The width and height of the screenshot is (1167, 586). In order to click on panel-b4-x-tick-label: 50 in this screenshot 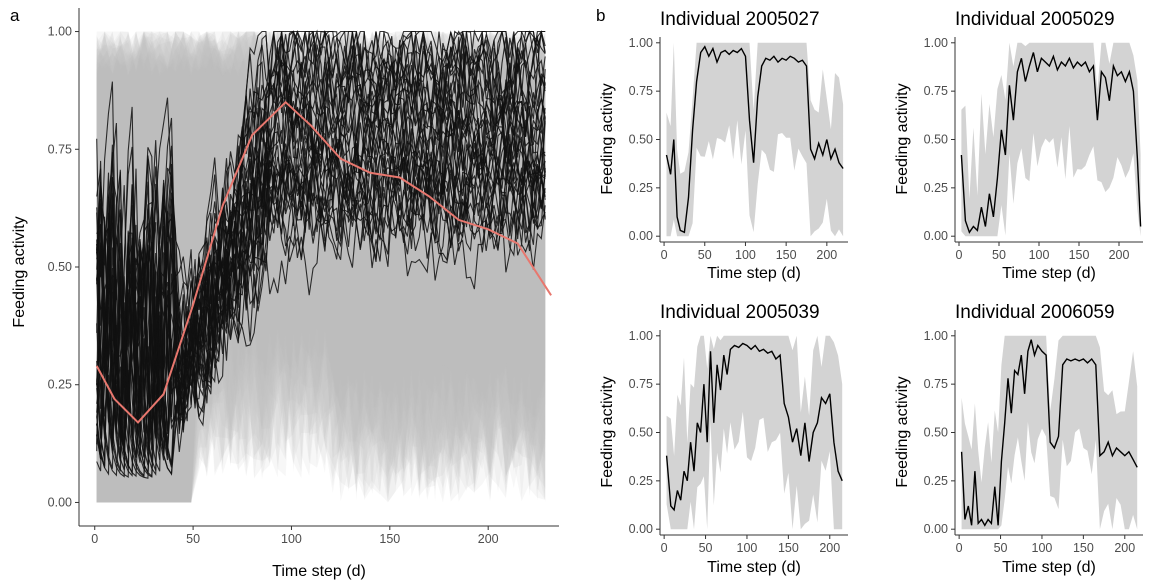, I will do `click(1001, 548)`.